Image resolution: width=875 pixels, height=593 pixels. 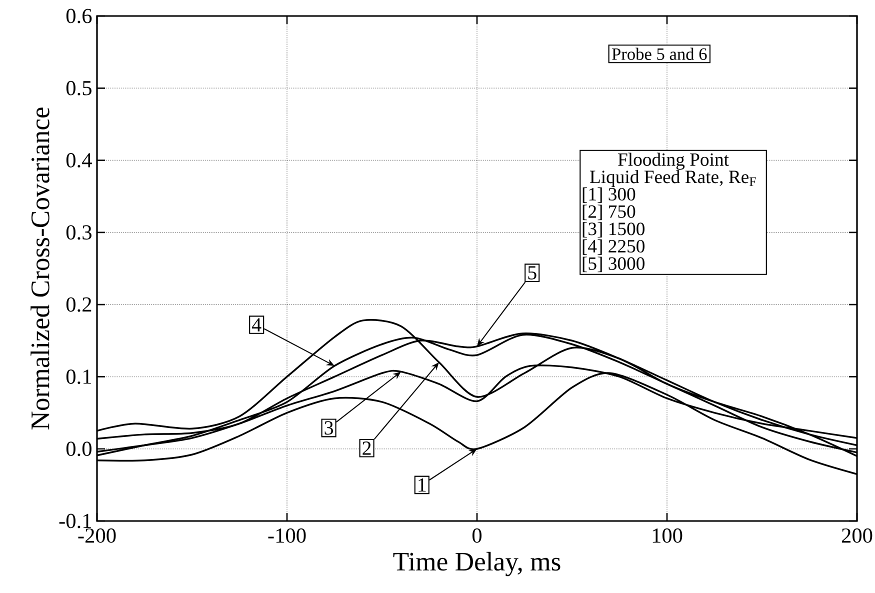 What do you see at coordinates (79, 88) in the screenshot?
I see `y-tick-label: 0.5` at bounding box center [79, 88].